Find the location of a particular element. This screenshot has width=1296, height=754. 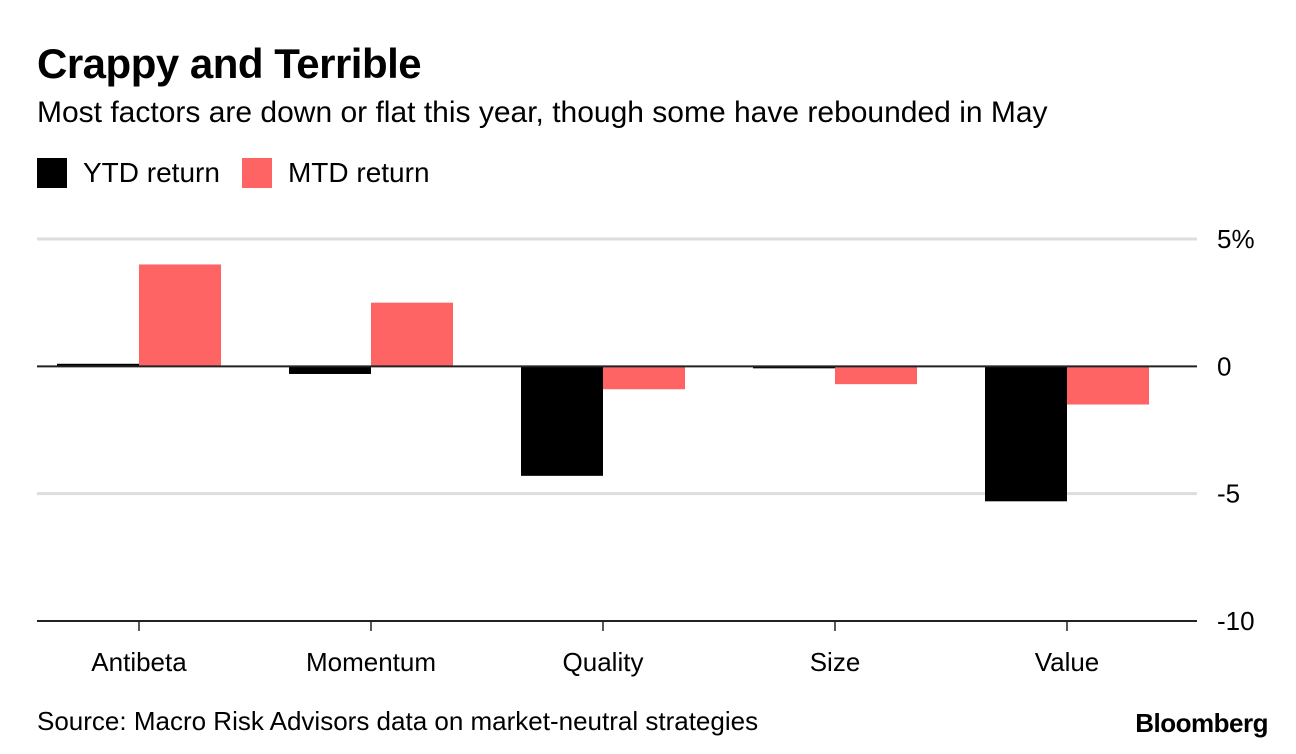

bloomberg-logo: Bloomberg is located at coordinates (1201, 723).